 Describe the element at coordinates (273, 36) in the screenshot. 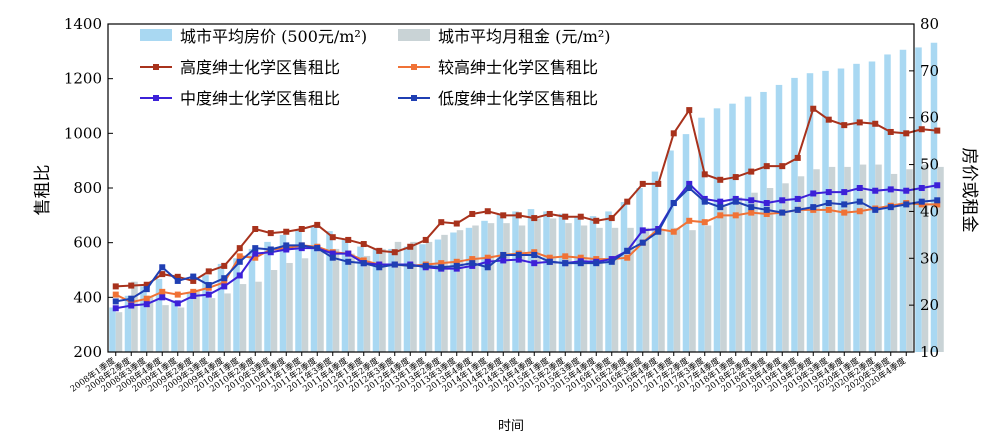

I see `legend-label-0: 城市平均房价 (500元/m²)` at that location.